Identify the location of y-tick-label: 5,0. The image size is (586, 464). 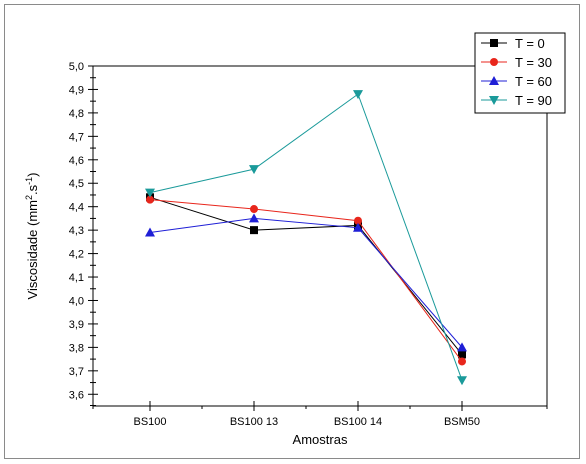
(76, 67).